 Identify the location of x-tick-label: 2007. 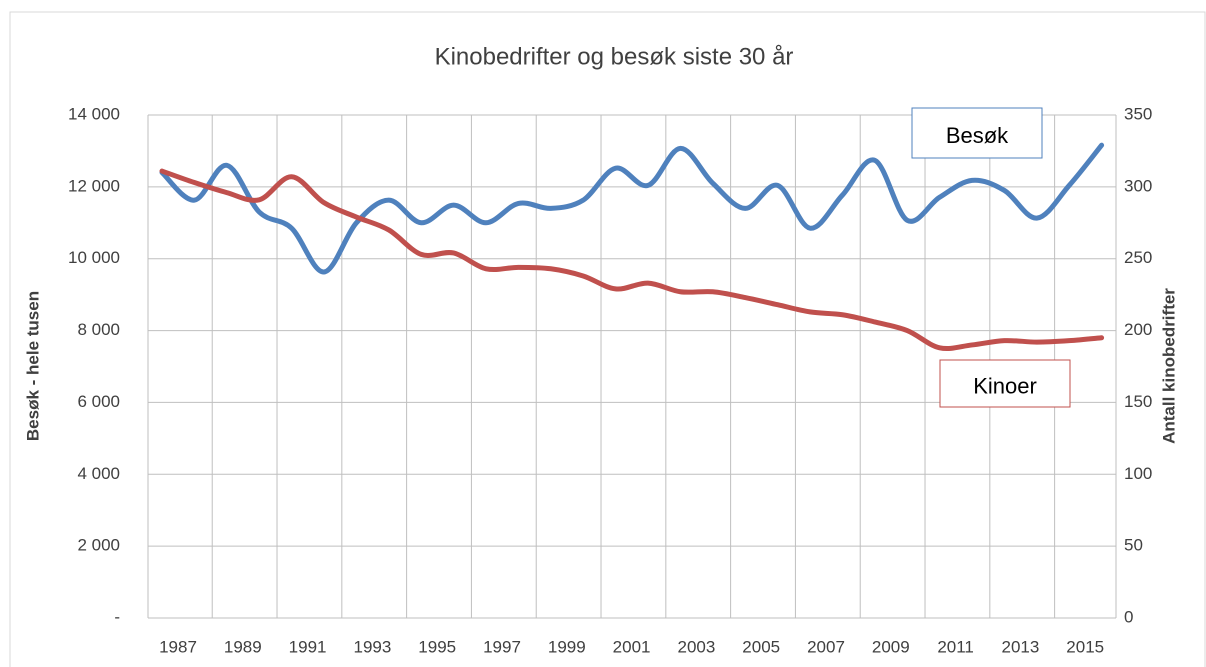
(826, 646).